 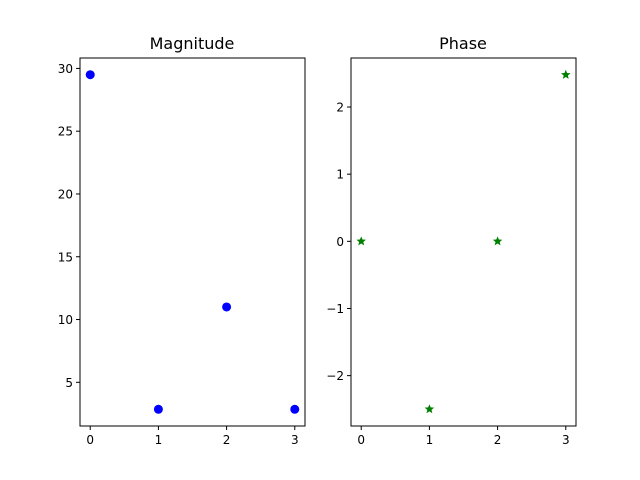 What do you see at coordinates (192, 436) in the screenshot?
I see `magnitude-x-axis: 0 1 2 3` at bounding box center [192, 436].